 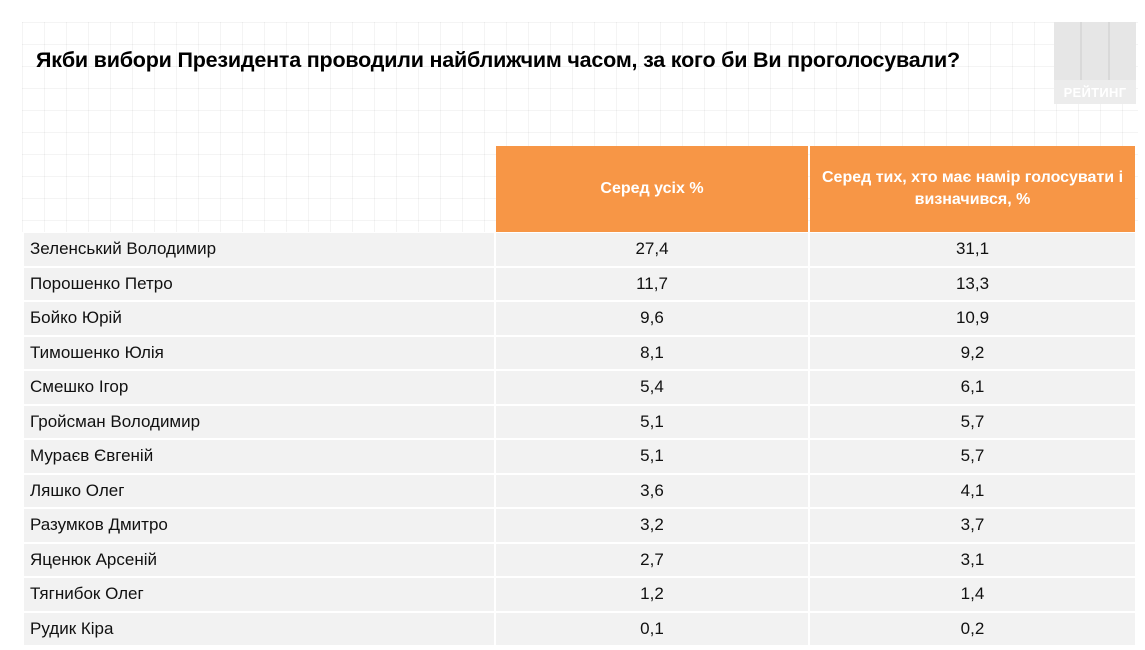 I want to click on value-decided: 13,3, so click(x=972, y=283).